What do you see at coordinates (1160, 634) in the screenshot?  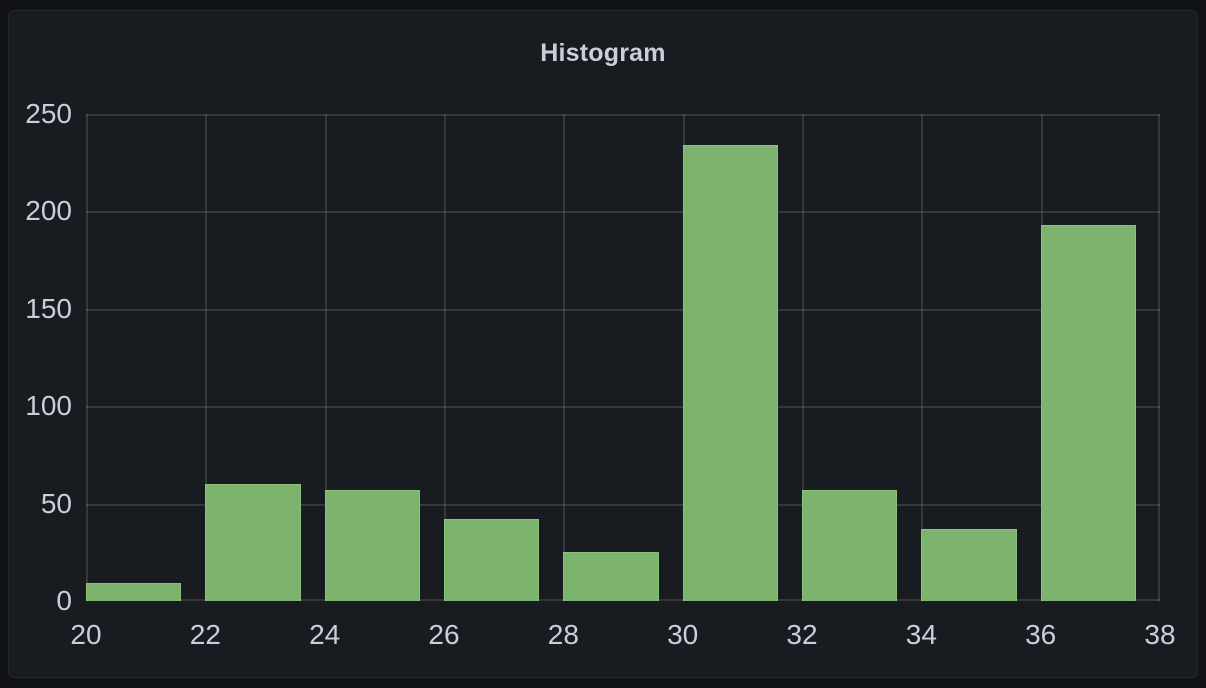 I see `x-tick-label: 38` at bounding box center [1160, 634].